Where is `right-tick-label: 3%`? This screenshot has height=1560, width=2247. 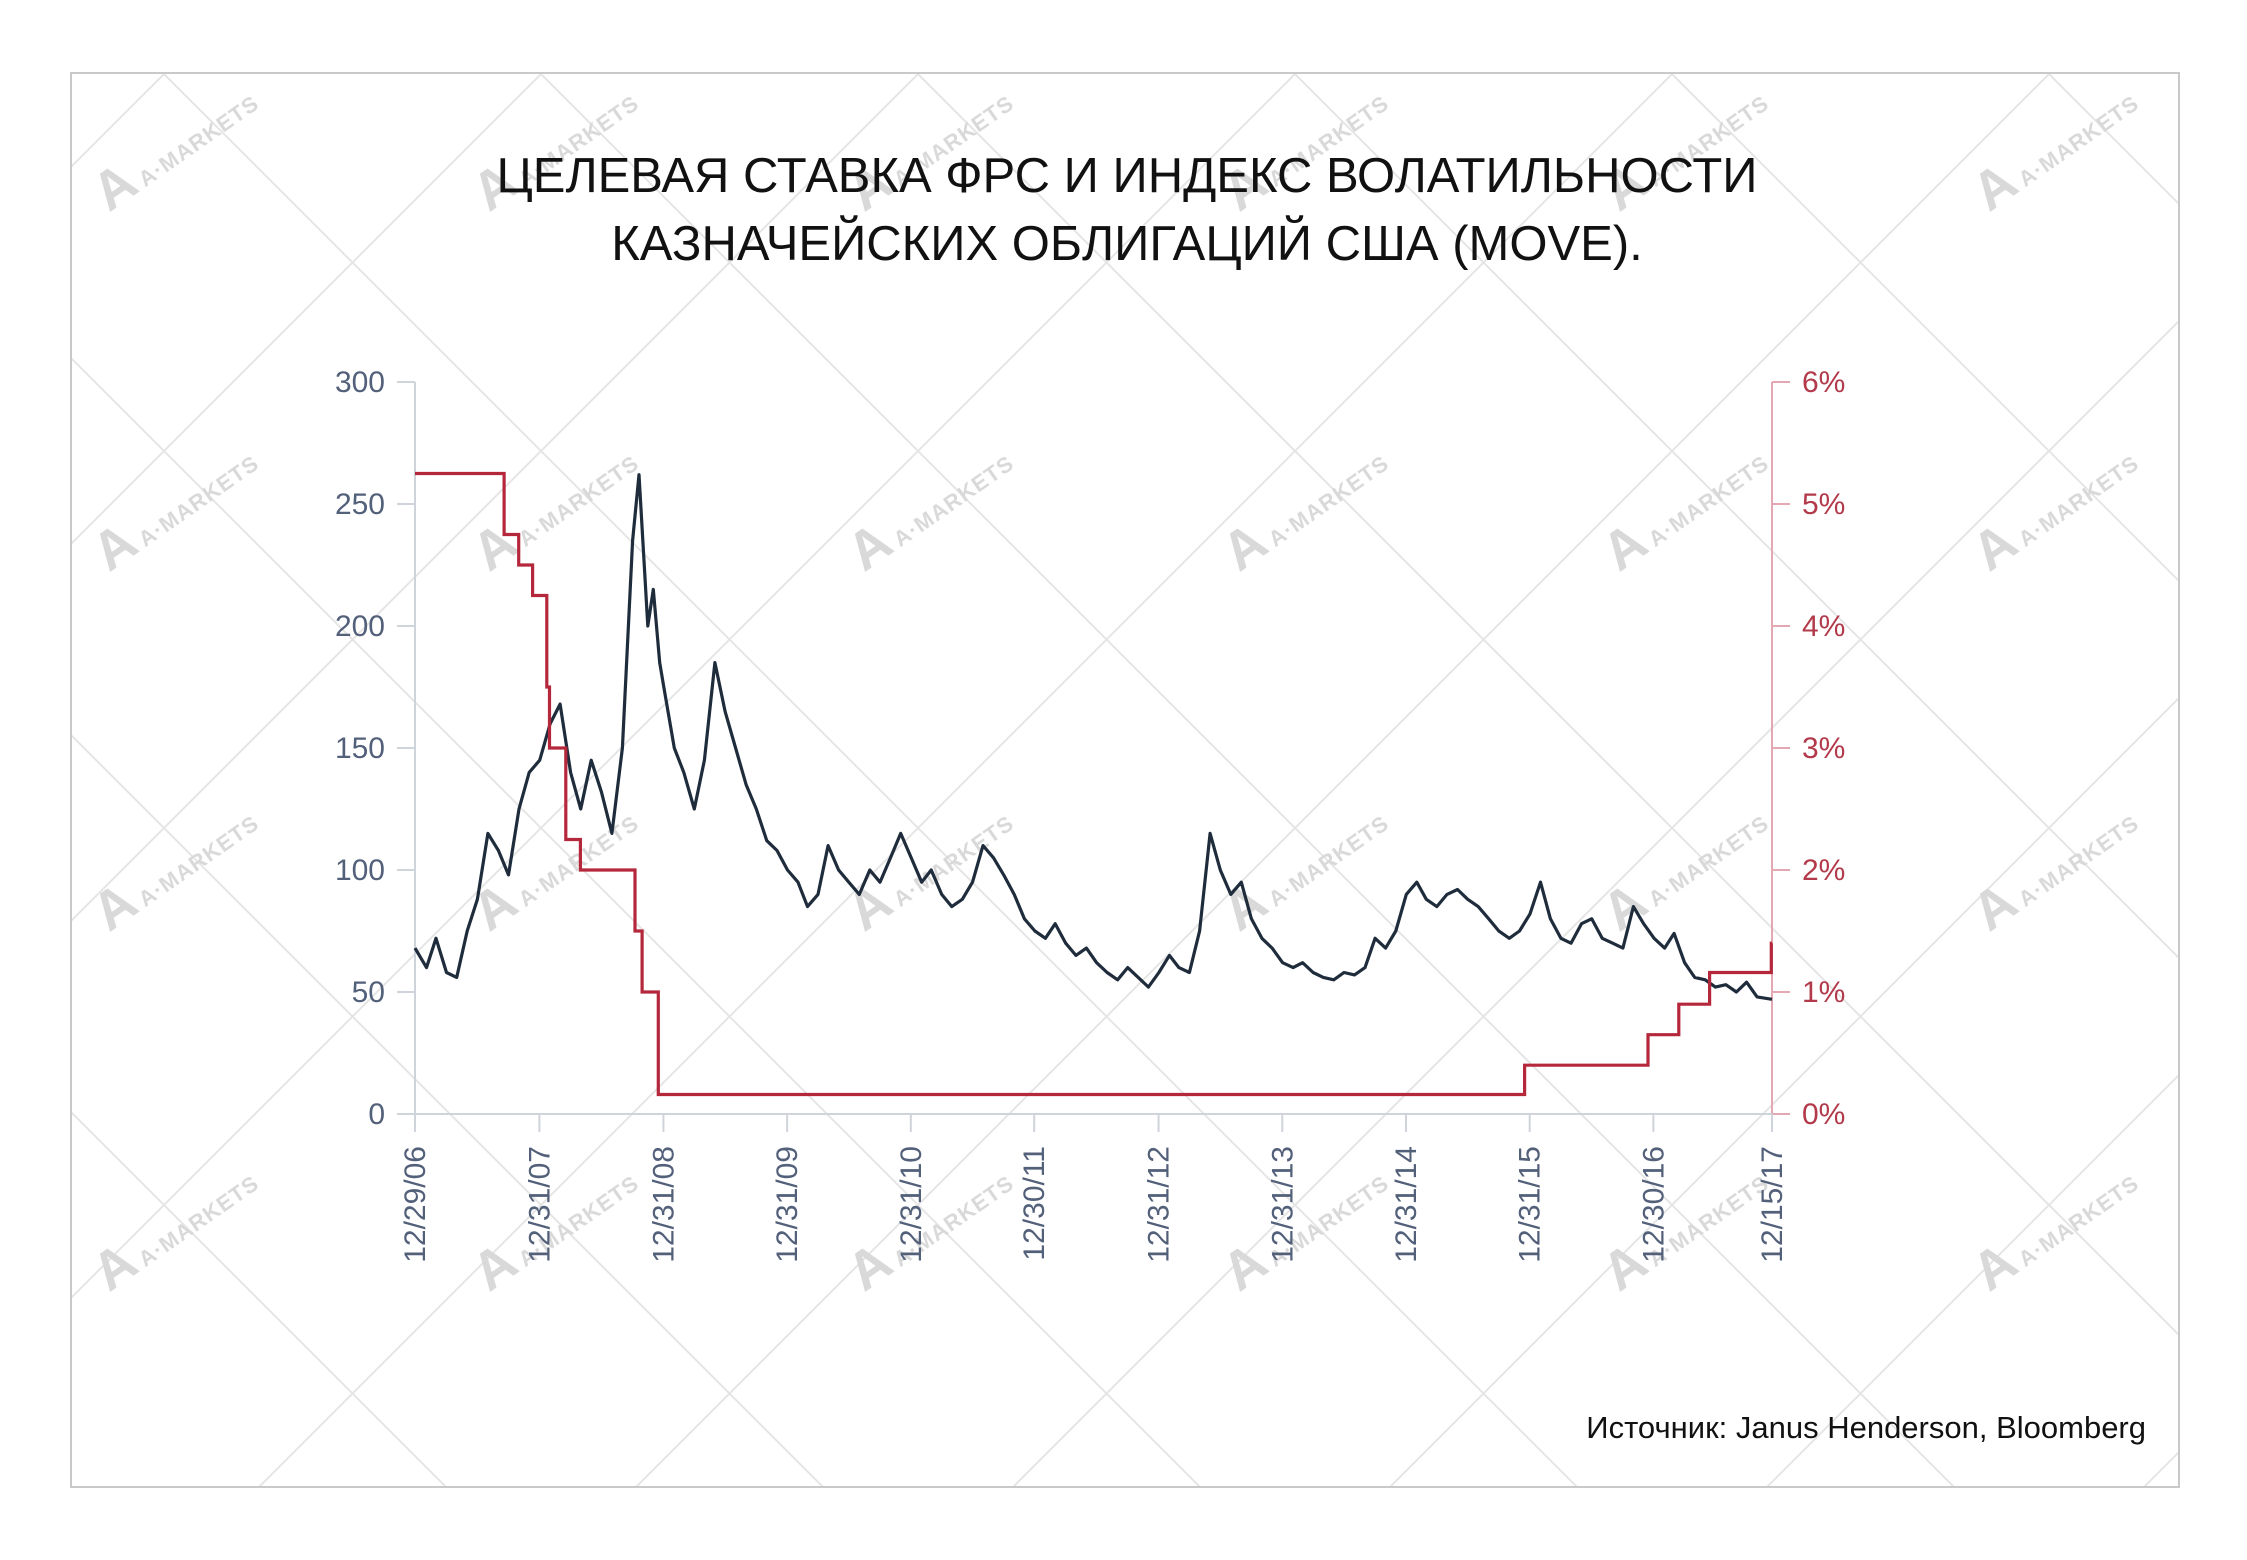 right-tick-label: 3% is located at coordinates (1823, 748).